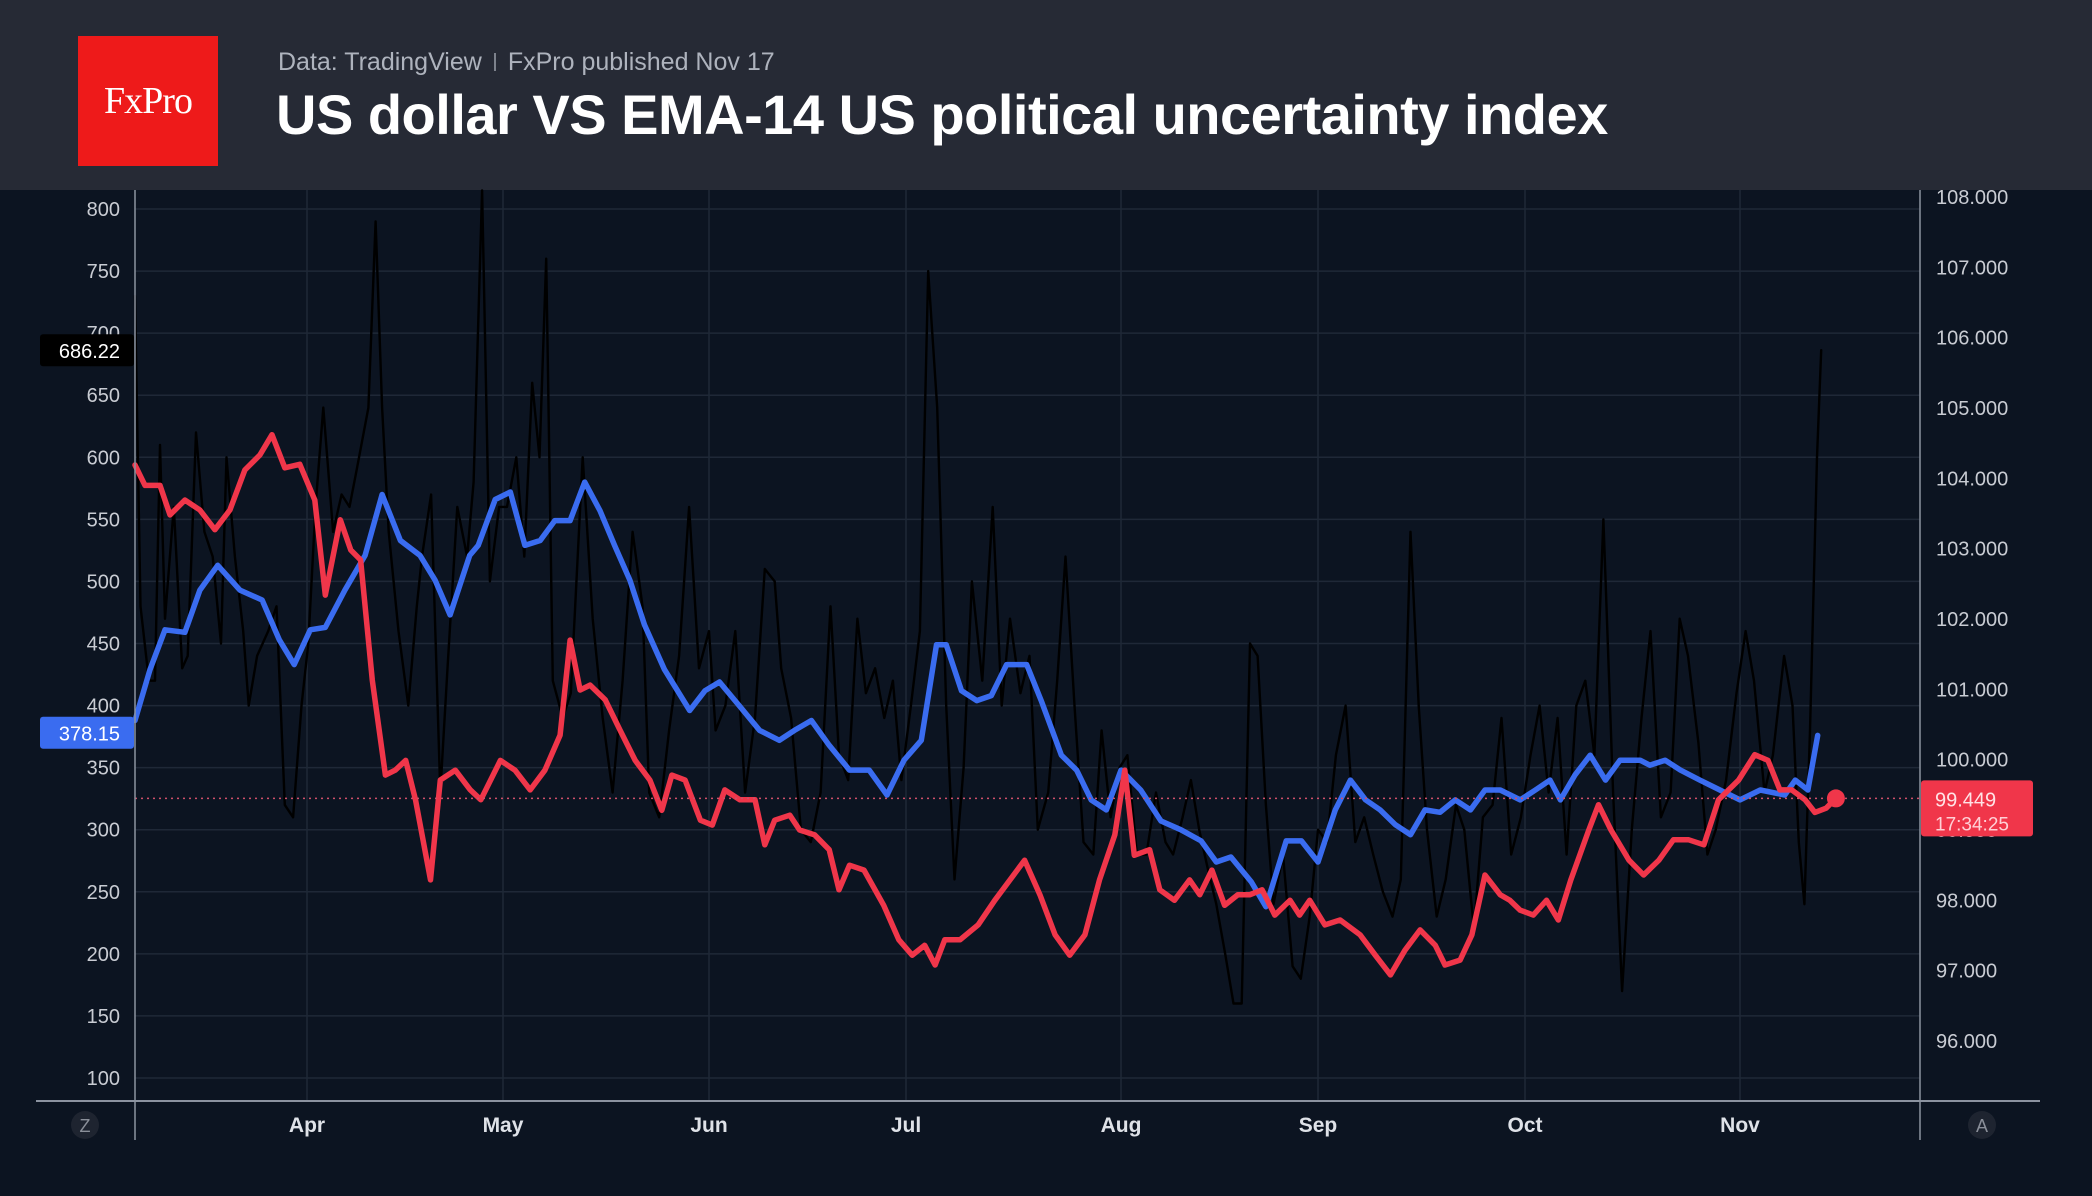  What do you see at coordinates (89, 735) in the screenshot?
I see `ema-value-tag-text: 378.15` at bounding box center [89, 735].